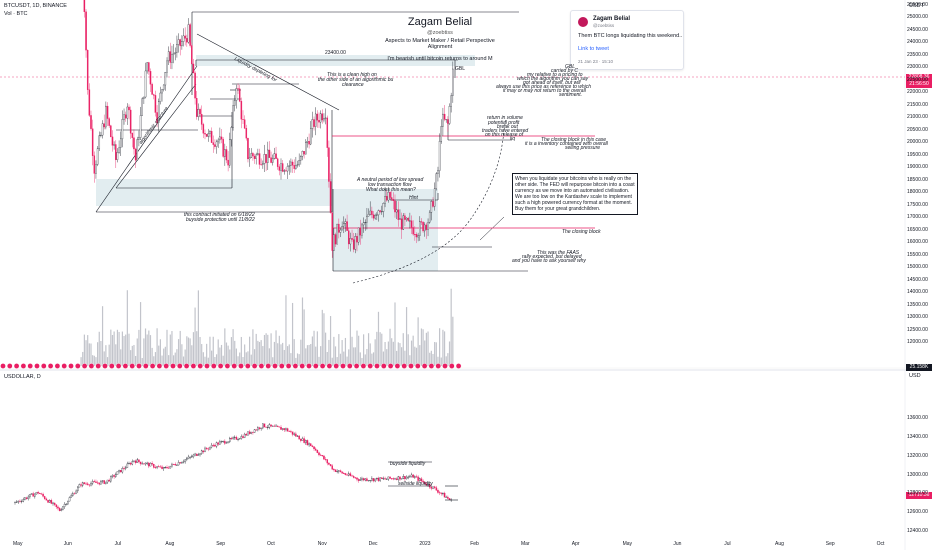 The height and width of the screenshot is (550, 932). Describe the element at coordinates (117, 544) in the screenshot. I see `date-tick: Jul` at that location.